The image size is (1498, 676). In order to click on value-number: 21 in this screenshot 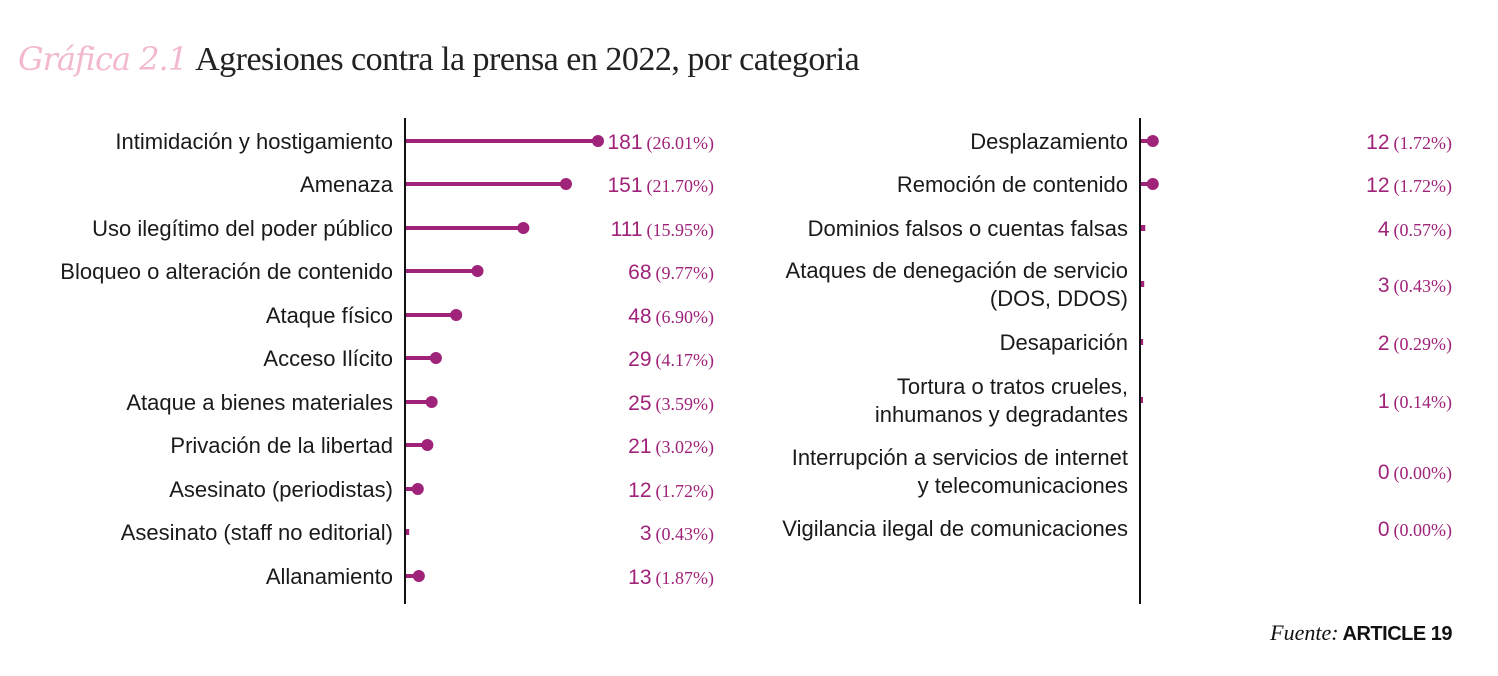, I will do `click(639, 446)`.